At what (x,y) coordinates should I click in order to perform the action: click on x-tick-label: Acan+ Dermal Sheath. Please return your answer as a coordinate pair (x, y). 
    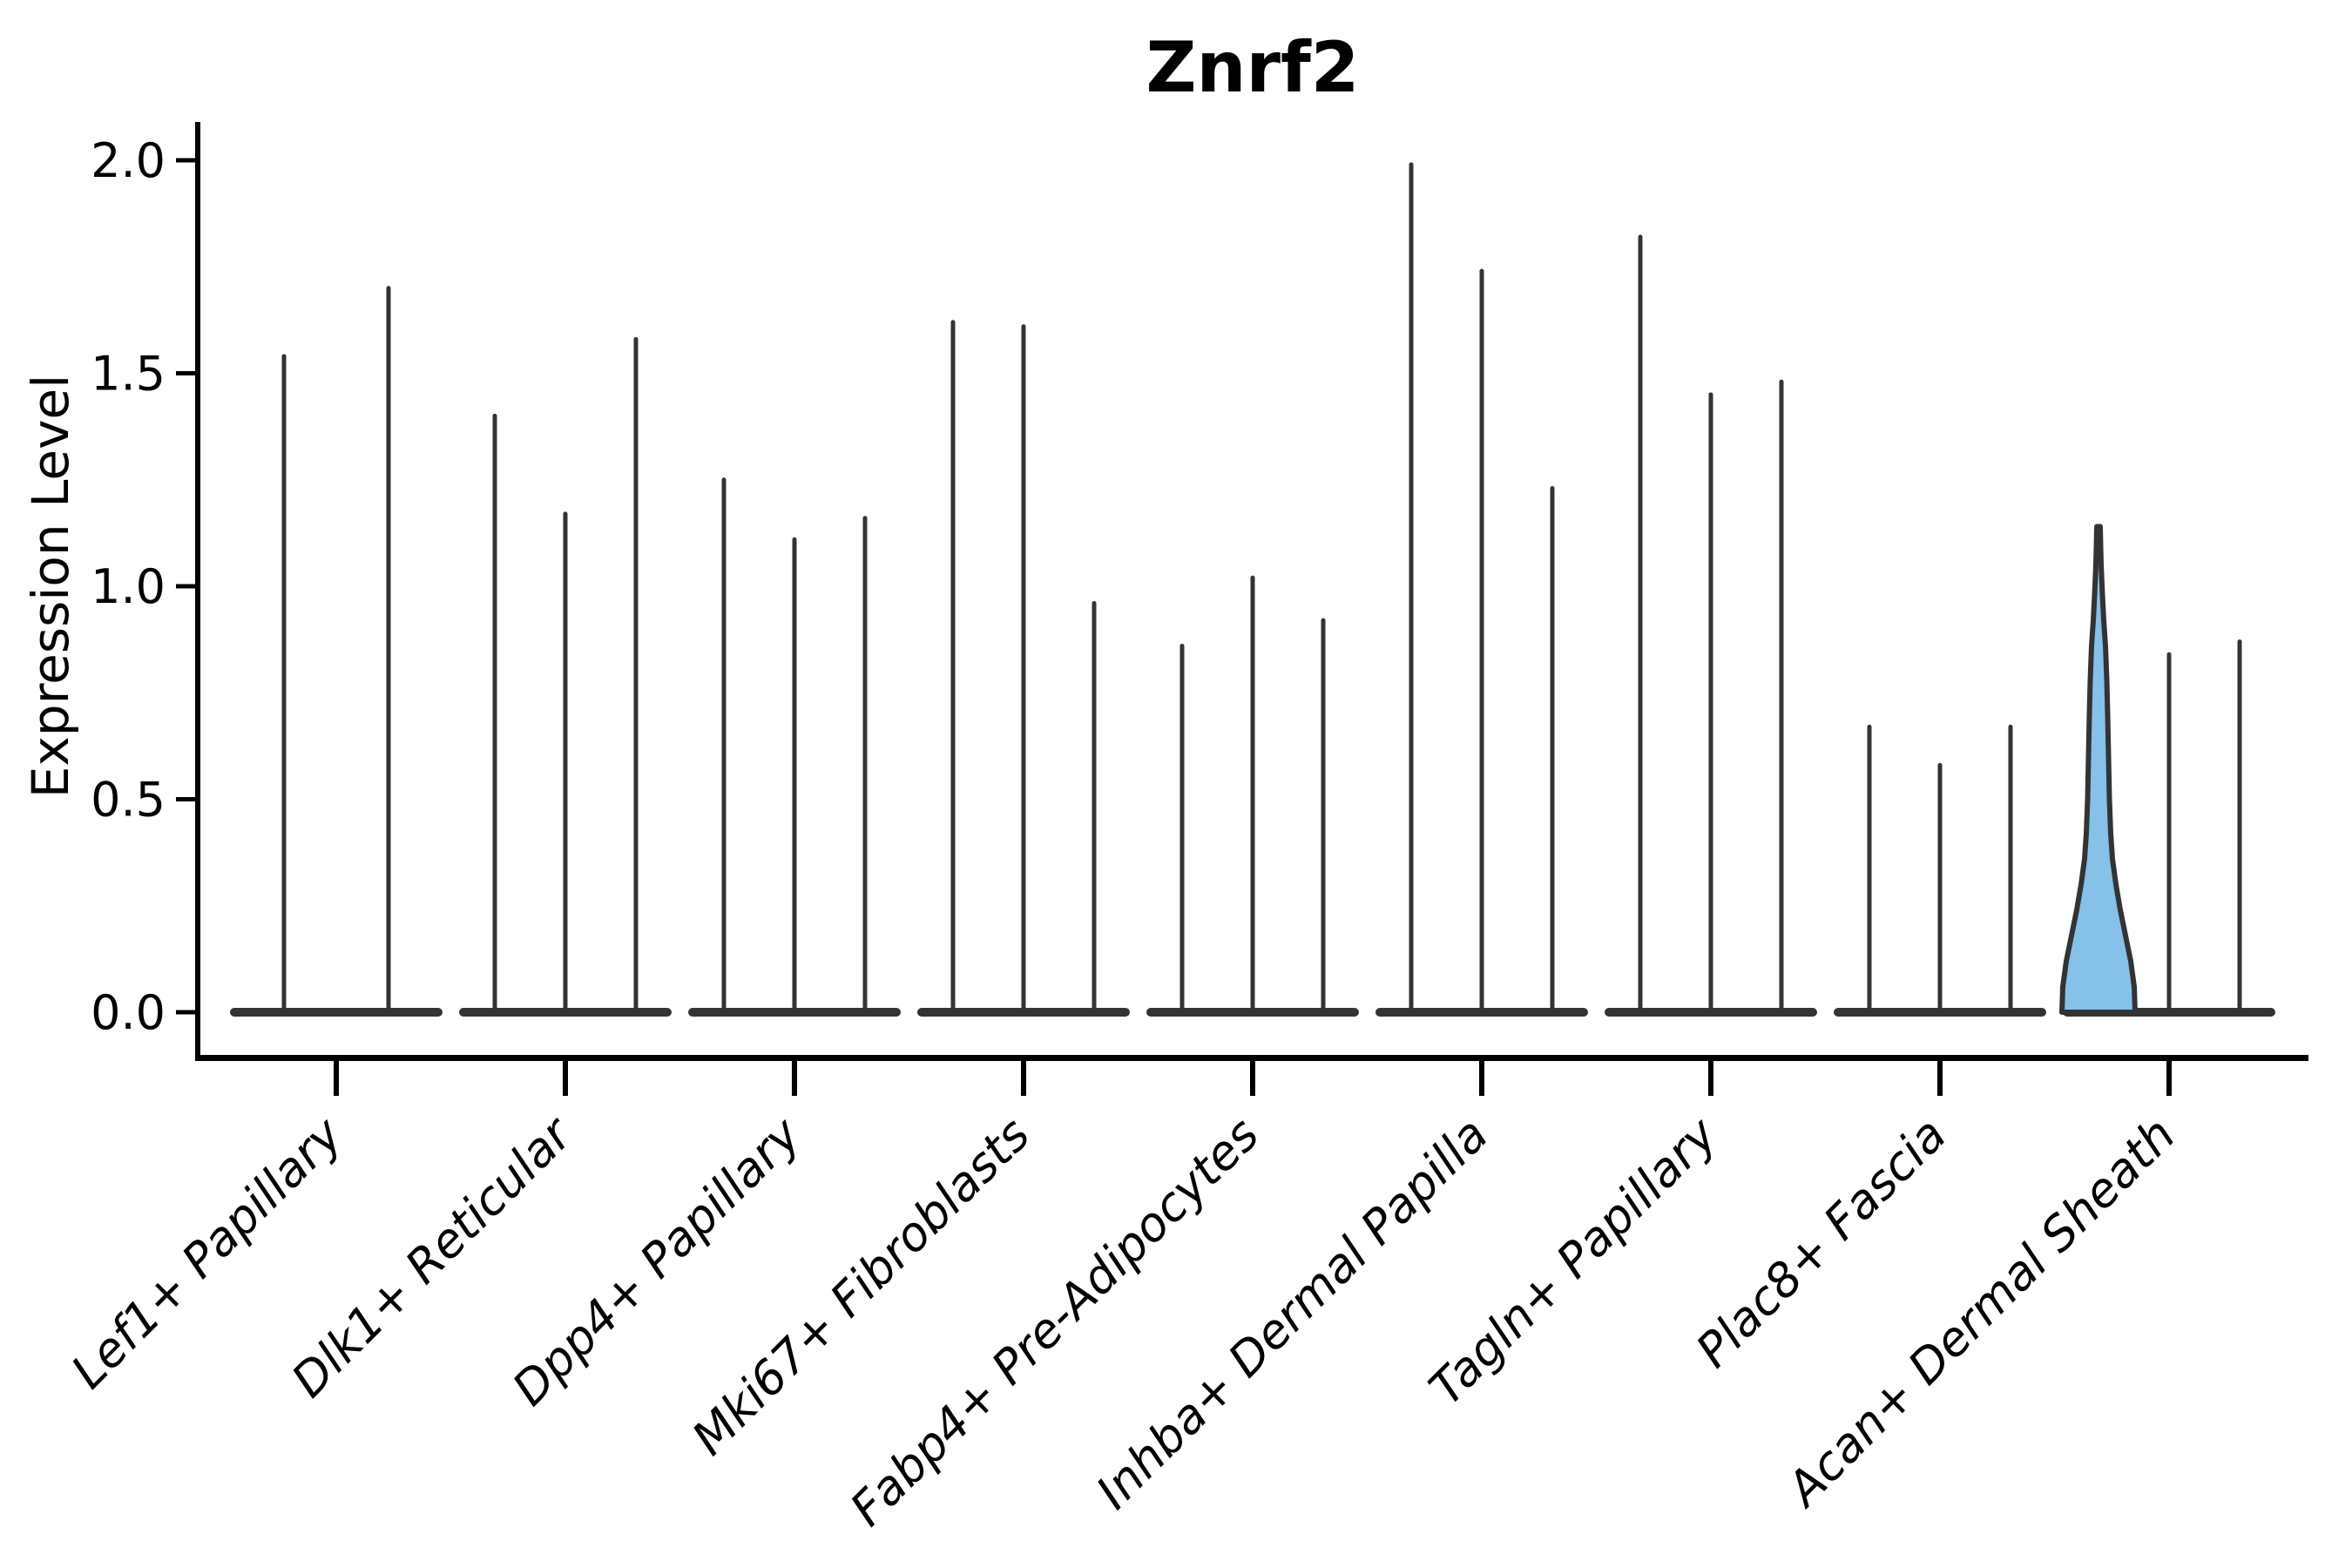
    Looking at the image, I should click on (1980, 1312).